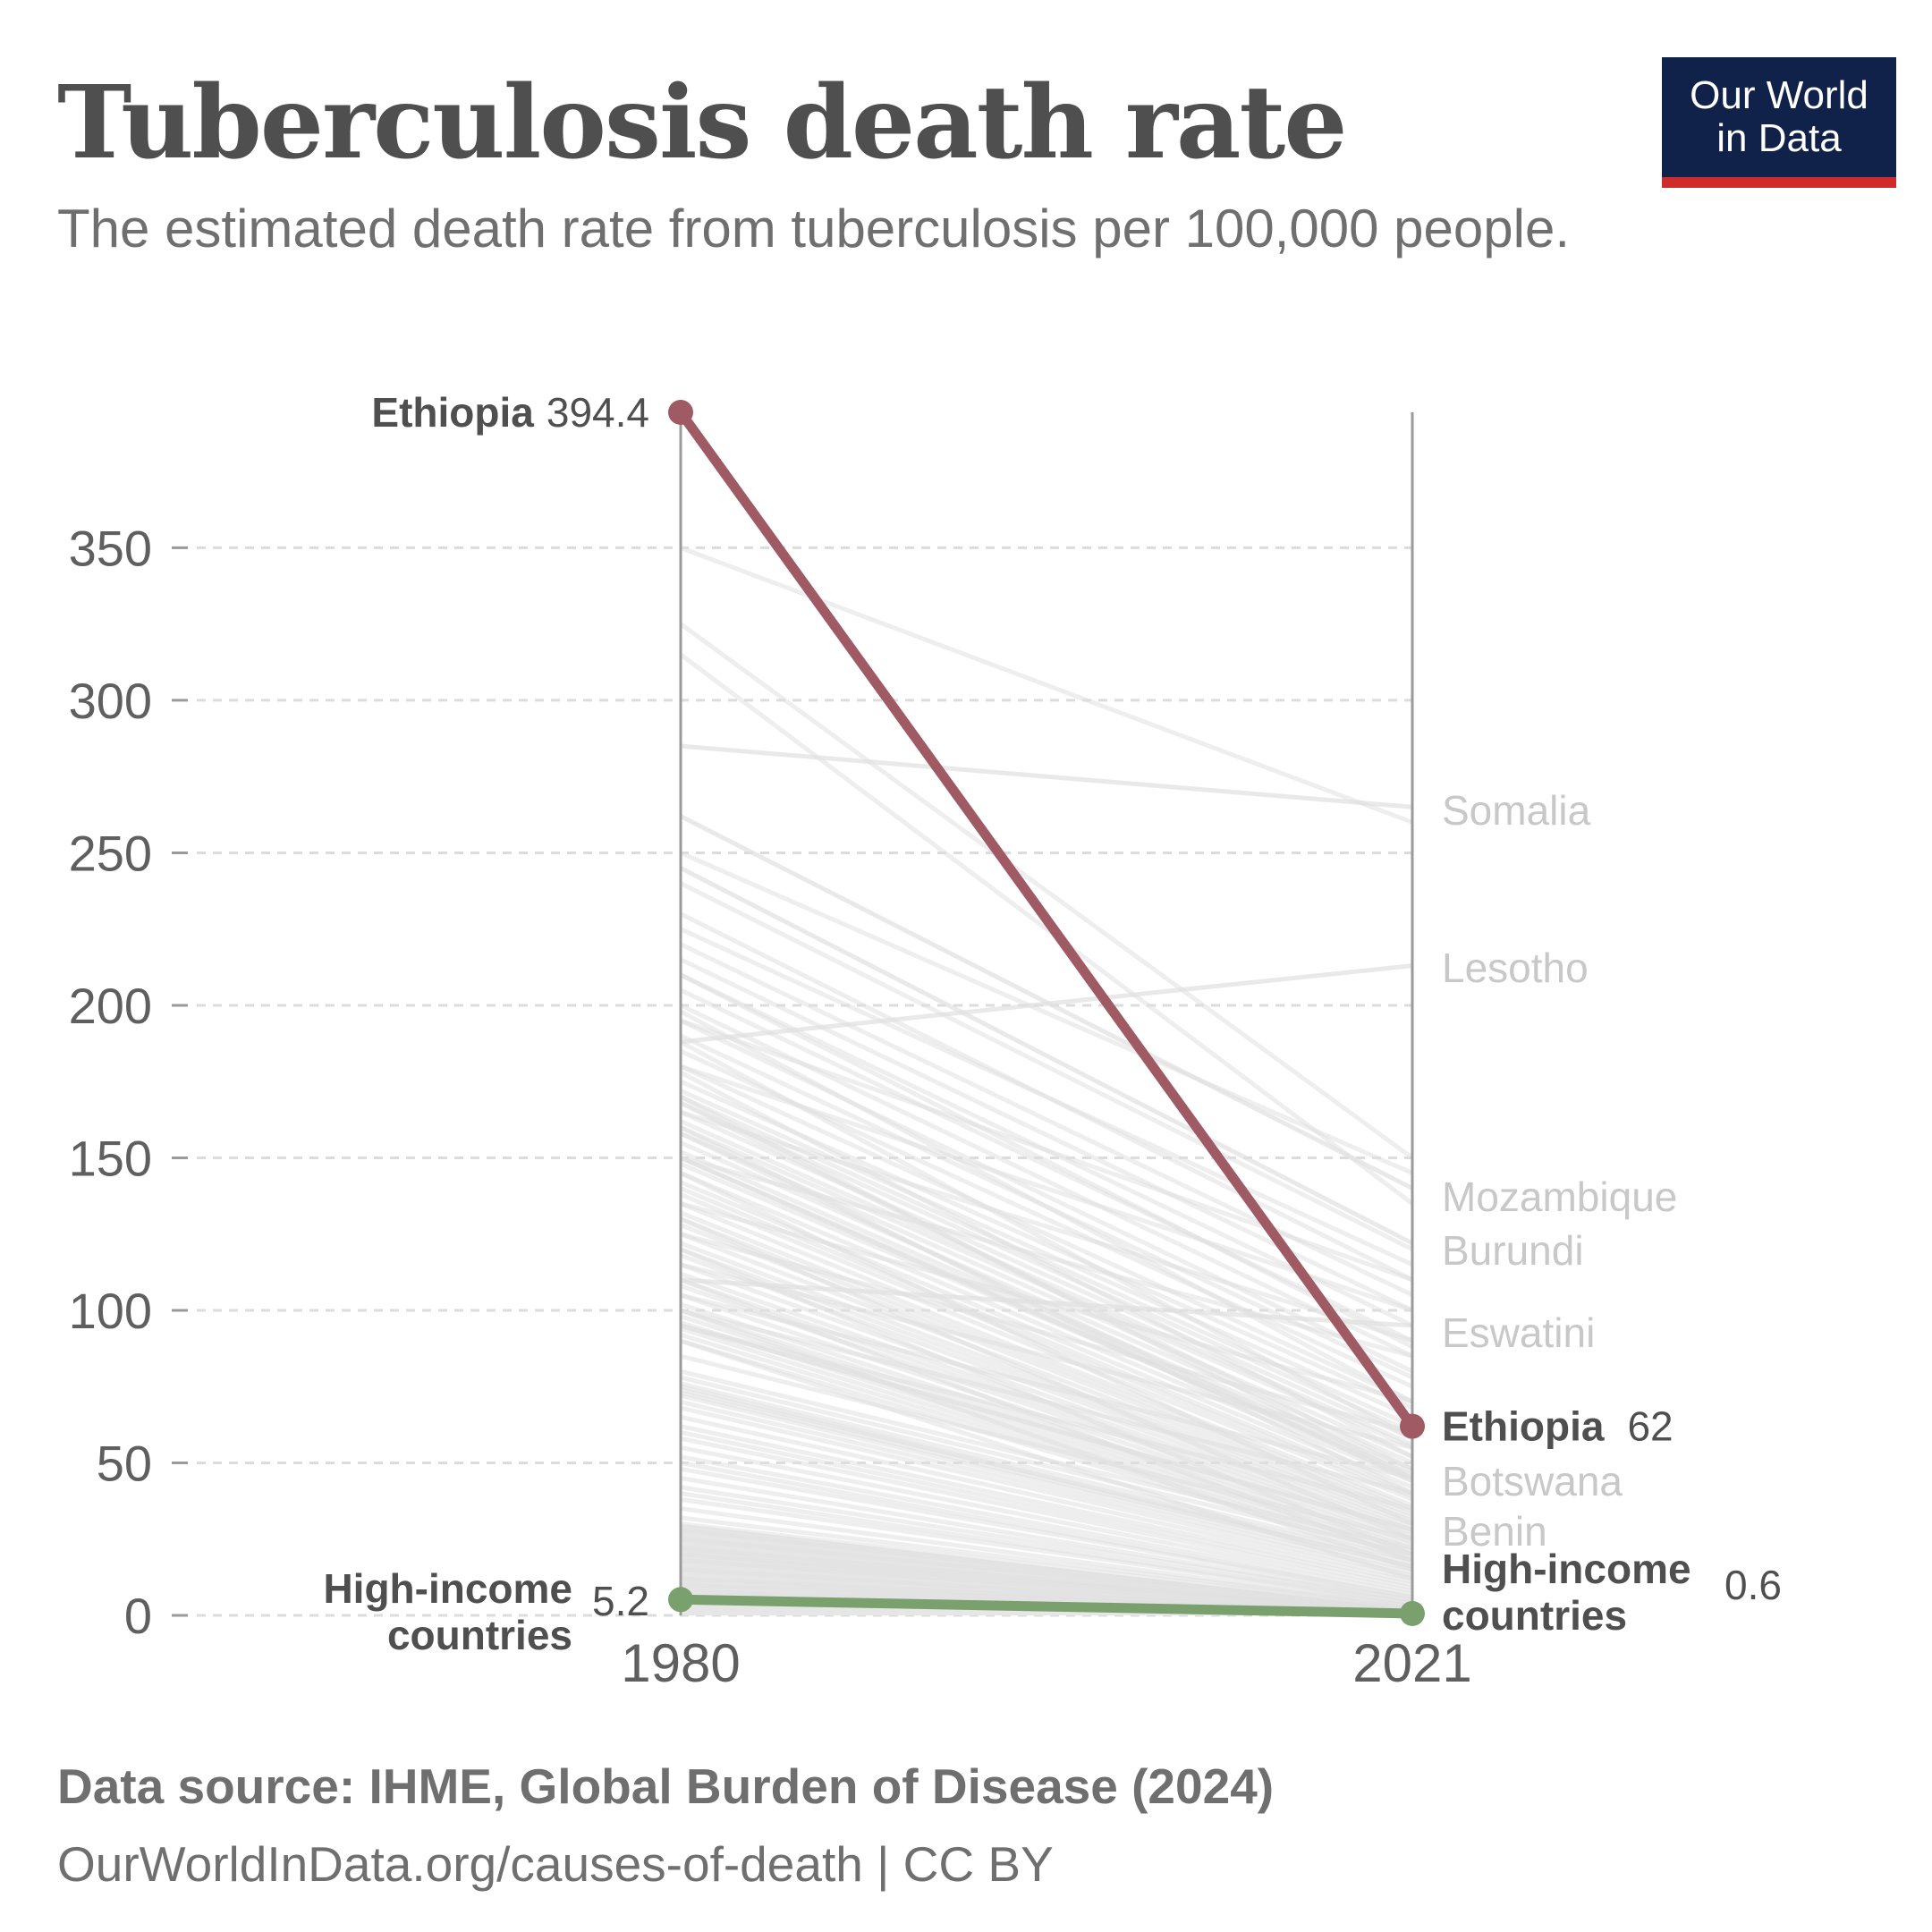 The width and height of the screenshot is (1932, 1932). What do you see at coordinates (1494, 1531) in the screenshot?
I see `label-benin: Benin` at bounding box center [1494, 1531].